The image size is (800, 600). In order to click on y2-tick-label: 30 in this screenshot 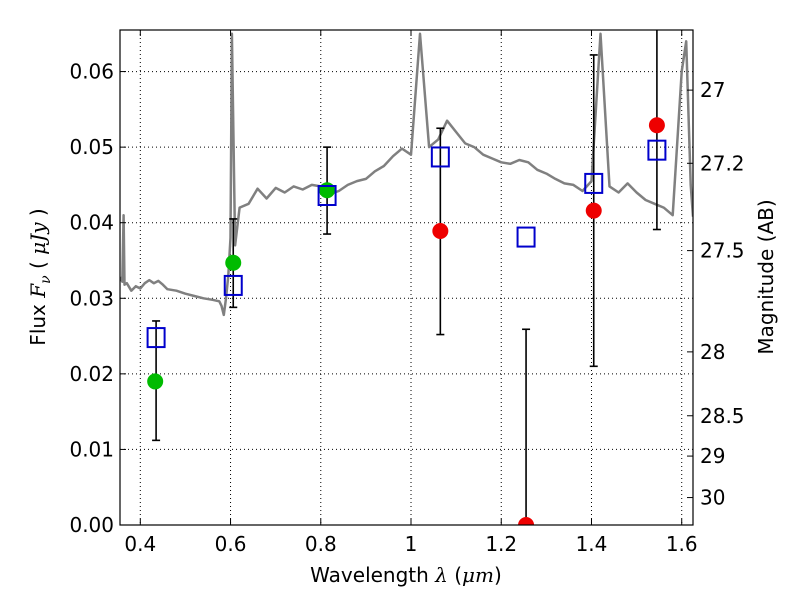, I will do `click(712, 498)`.